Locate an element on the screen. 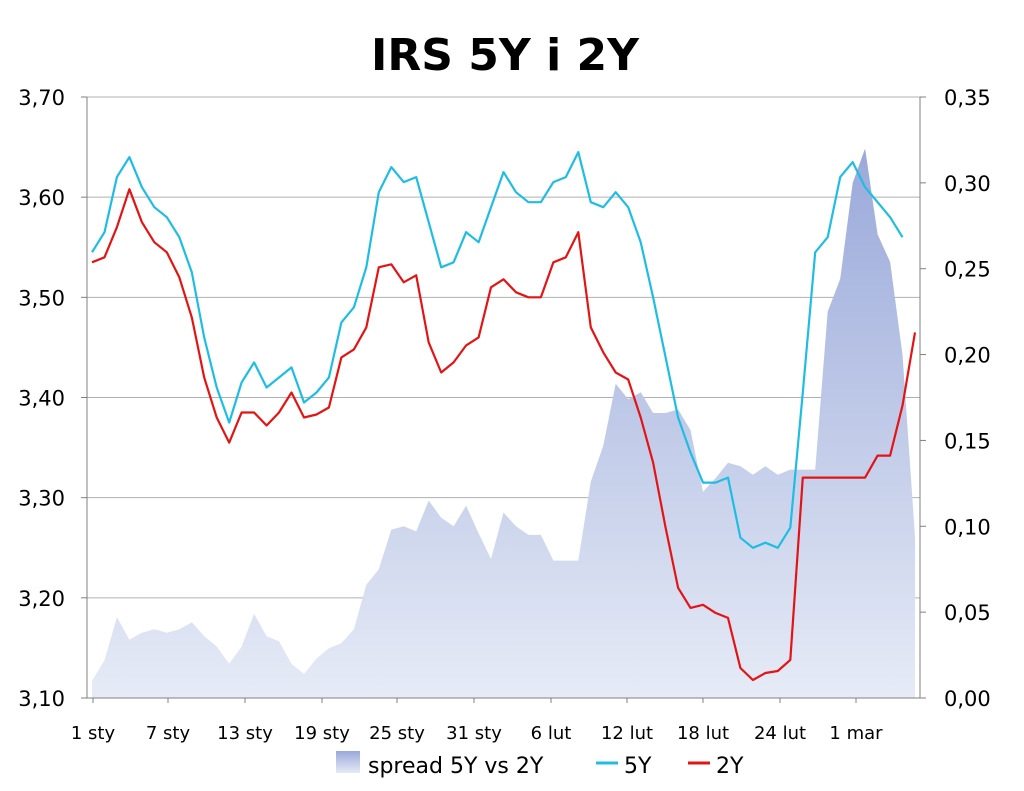 Image resolution: width=1024 pixels, height=791 pixels. x-tick-label: 18 lut is located at coordinates (703, 733).